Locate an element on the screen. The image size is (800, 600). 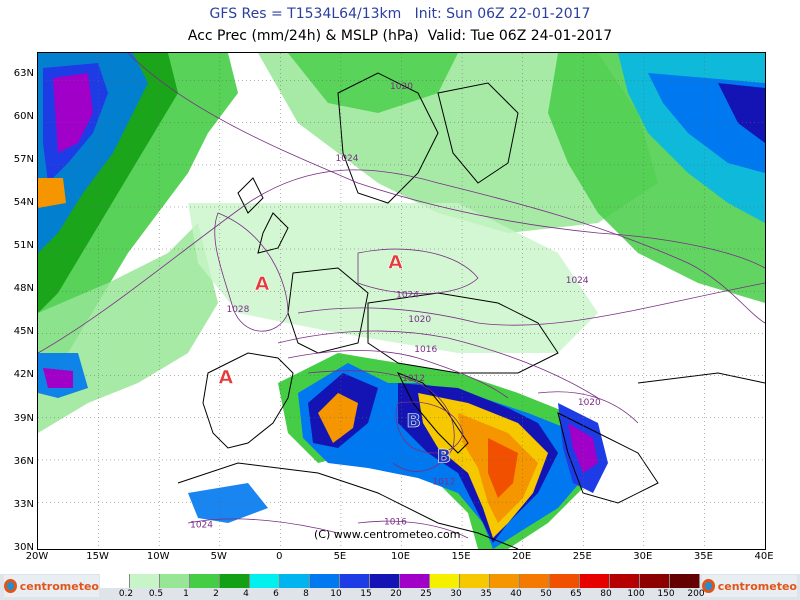
legend-label: 4 is located at coordinates (246, 594).